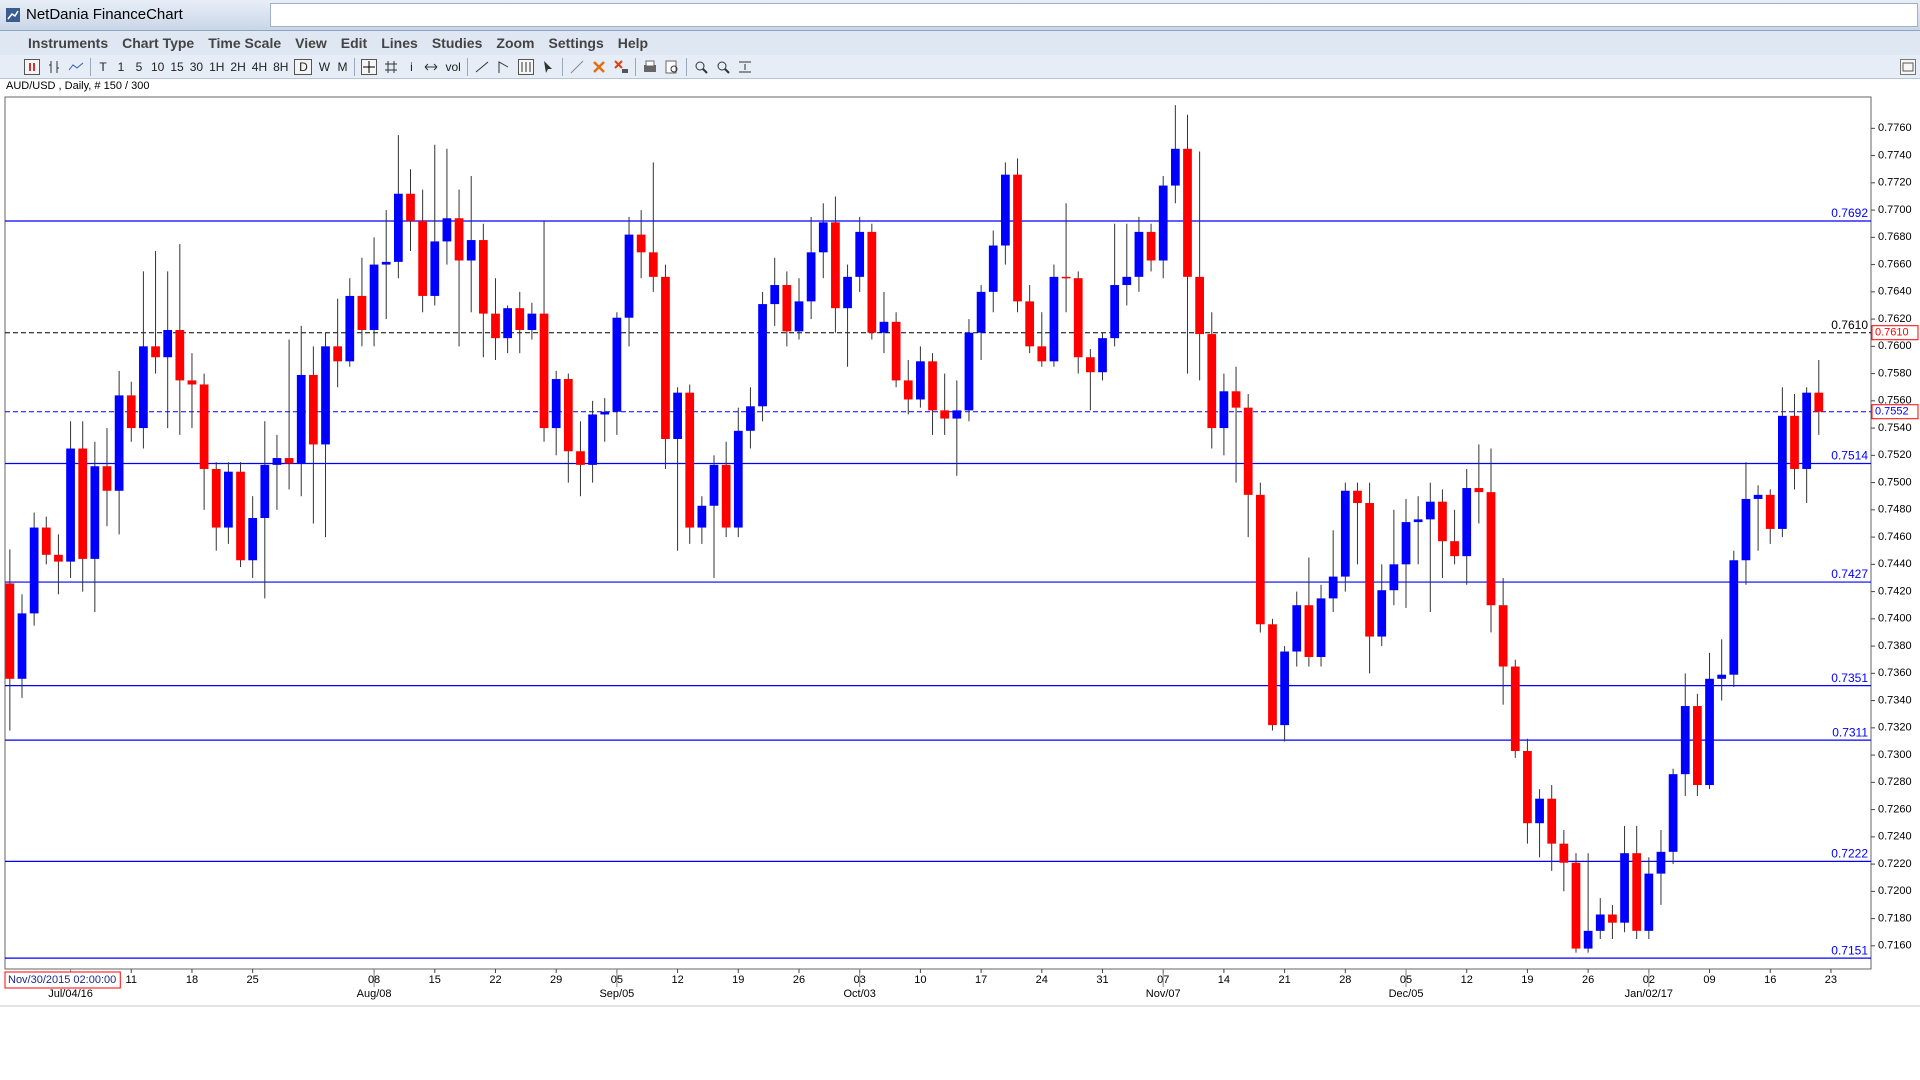  Describe the element at coordinates (90, 66) in the screenshot. I see `separator` at that location.